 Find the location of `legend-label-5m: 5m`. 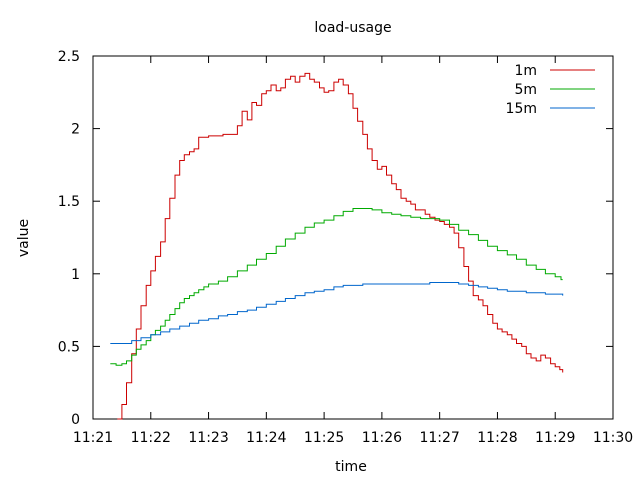

legend-label-5m: 5m is located at coordinates (525, 90).